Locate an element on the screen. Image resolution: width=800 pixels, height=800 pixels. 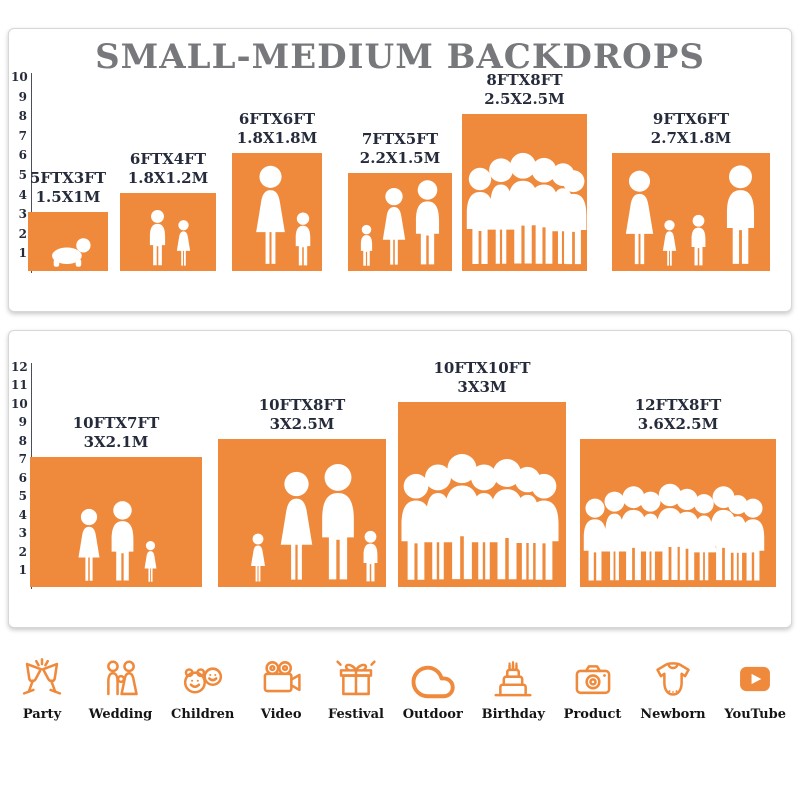
category-video: Video is located at coordinates (281, 689).